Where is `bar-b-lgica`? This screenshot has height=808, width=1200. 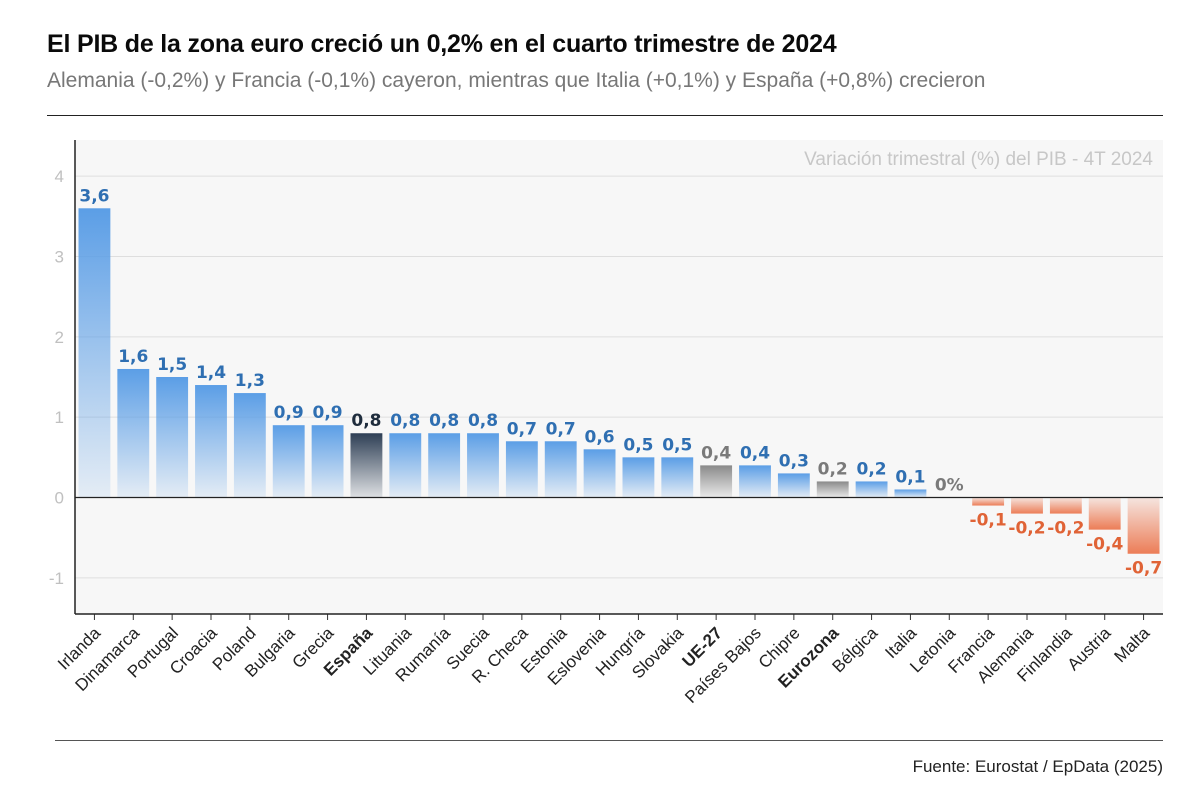 bar-b-lgica is located at coordinates (871, 489).